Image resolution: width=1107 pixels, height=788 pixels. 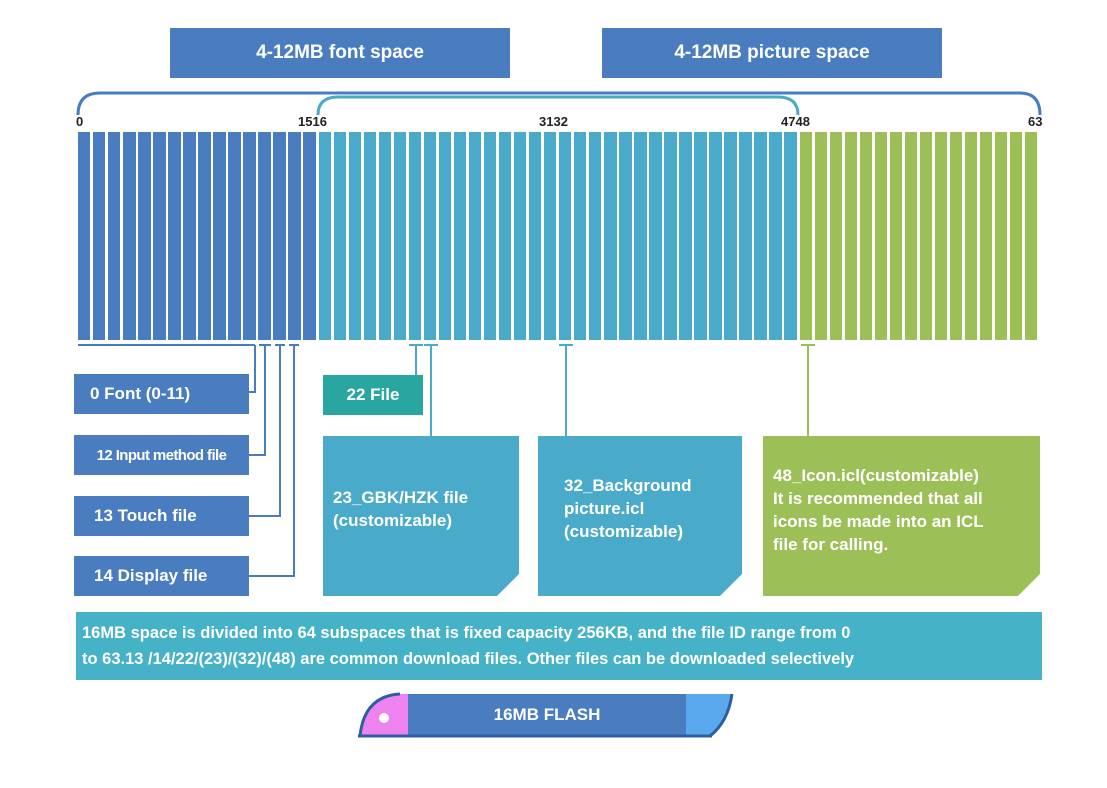 What do you see at coordinates (566, 390) in the screenshot?
I see `connector-background` at bounding box center [566, 390].